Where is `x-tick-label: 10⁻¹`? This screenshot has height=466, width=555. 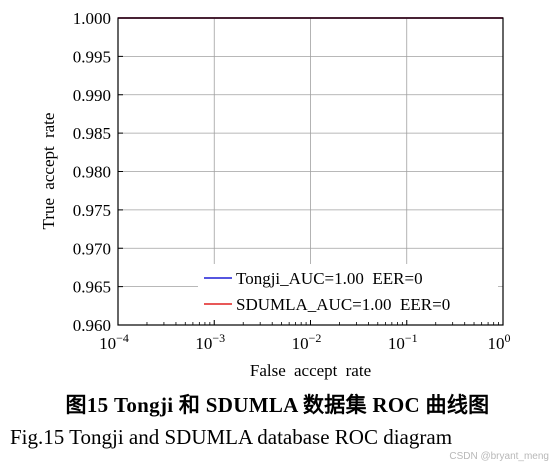 x-tick-label: 10⁻¹ is located at coordinates (403, 342).